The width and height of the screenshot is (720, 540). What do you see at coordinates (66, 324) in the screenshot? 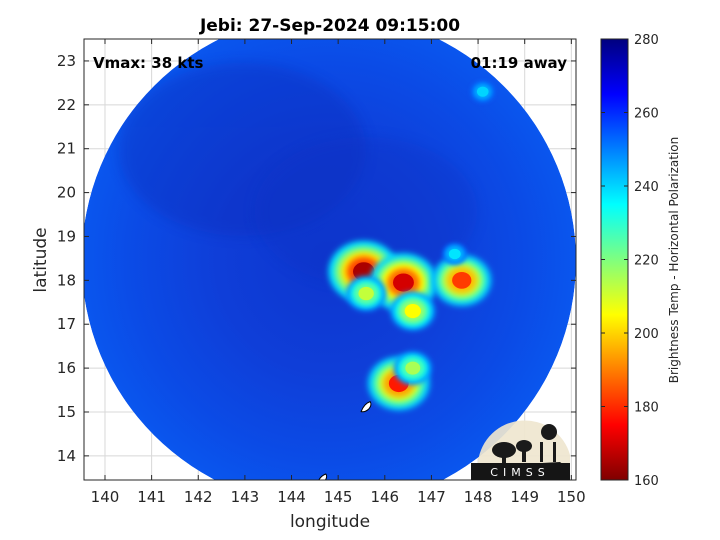
I see `y-tick-label: 17` at bounding box center [66, 324].